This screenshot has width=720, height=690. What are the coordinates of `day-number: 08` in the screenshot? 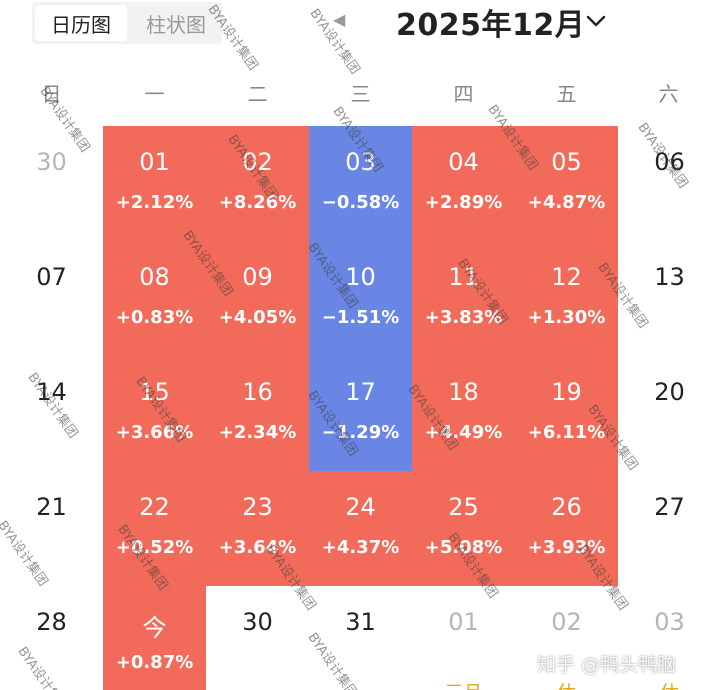 It's located at (154, 277).